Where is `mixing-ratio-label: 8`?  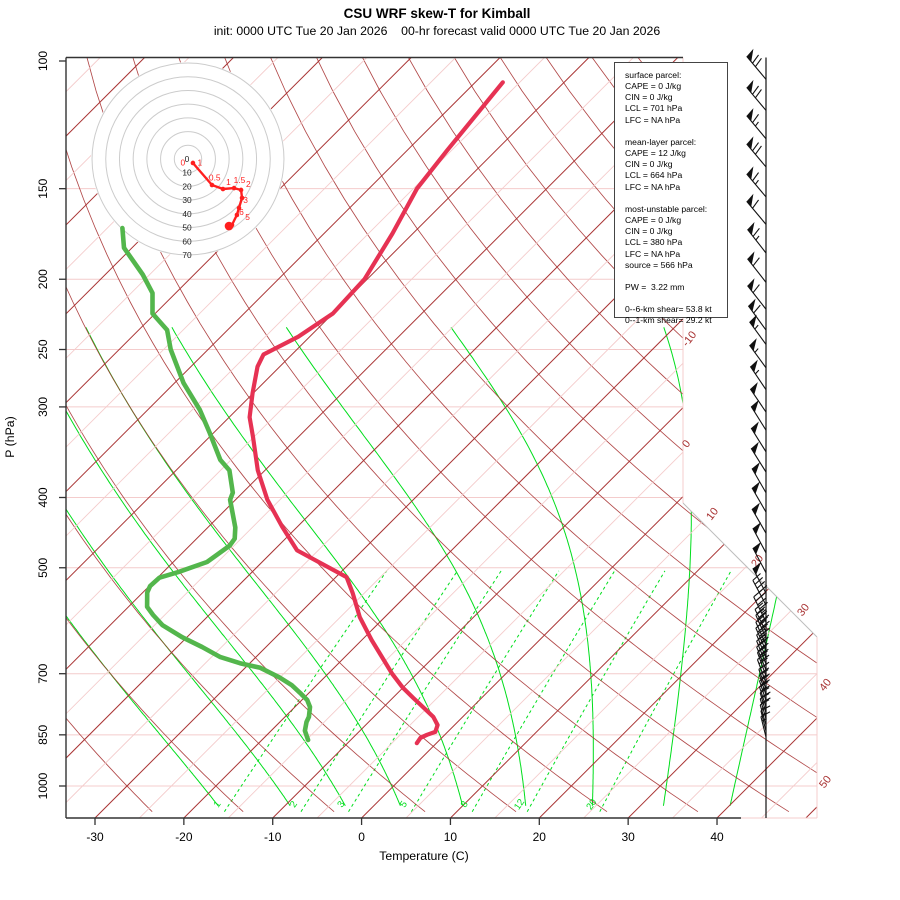 mixing-ratio-label: 8 is located at coordinates (465, 804).